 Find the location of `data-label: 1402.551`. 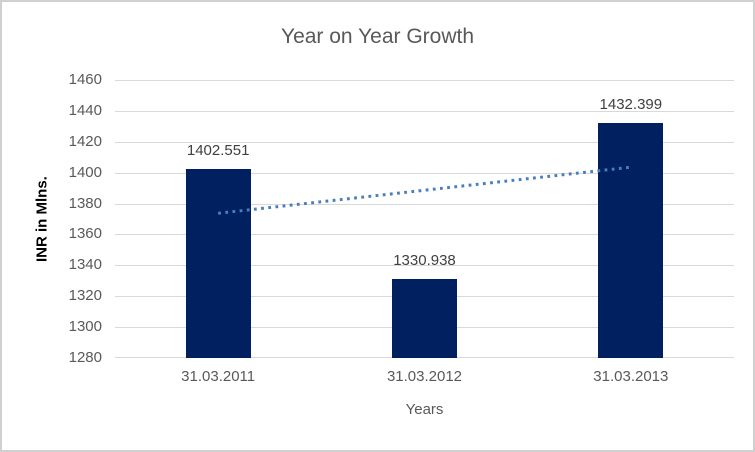

data-label: 1402.551 is located at coordinates (218, 150).